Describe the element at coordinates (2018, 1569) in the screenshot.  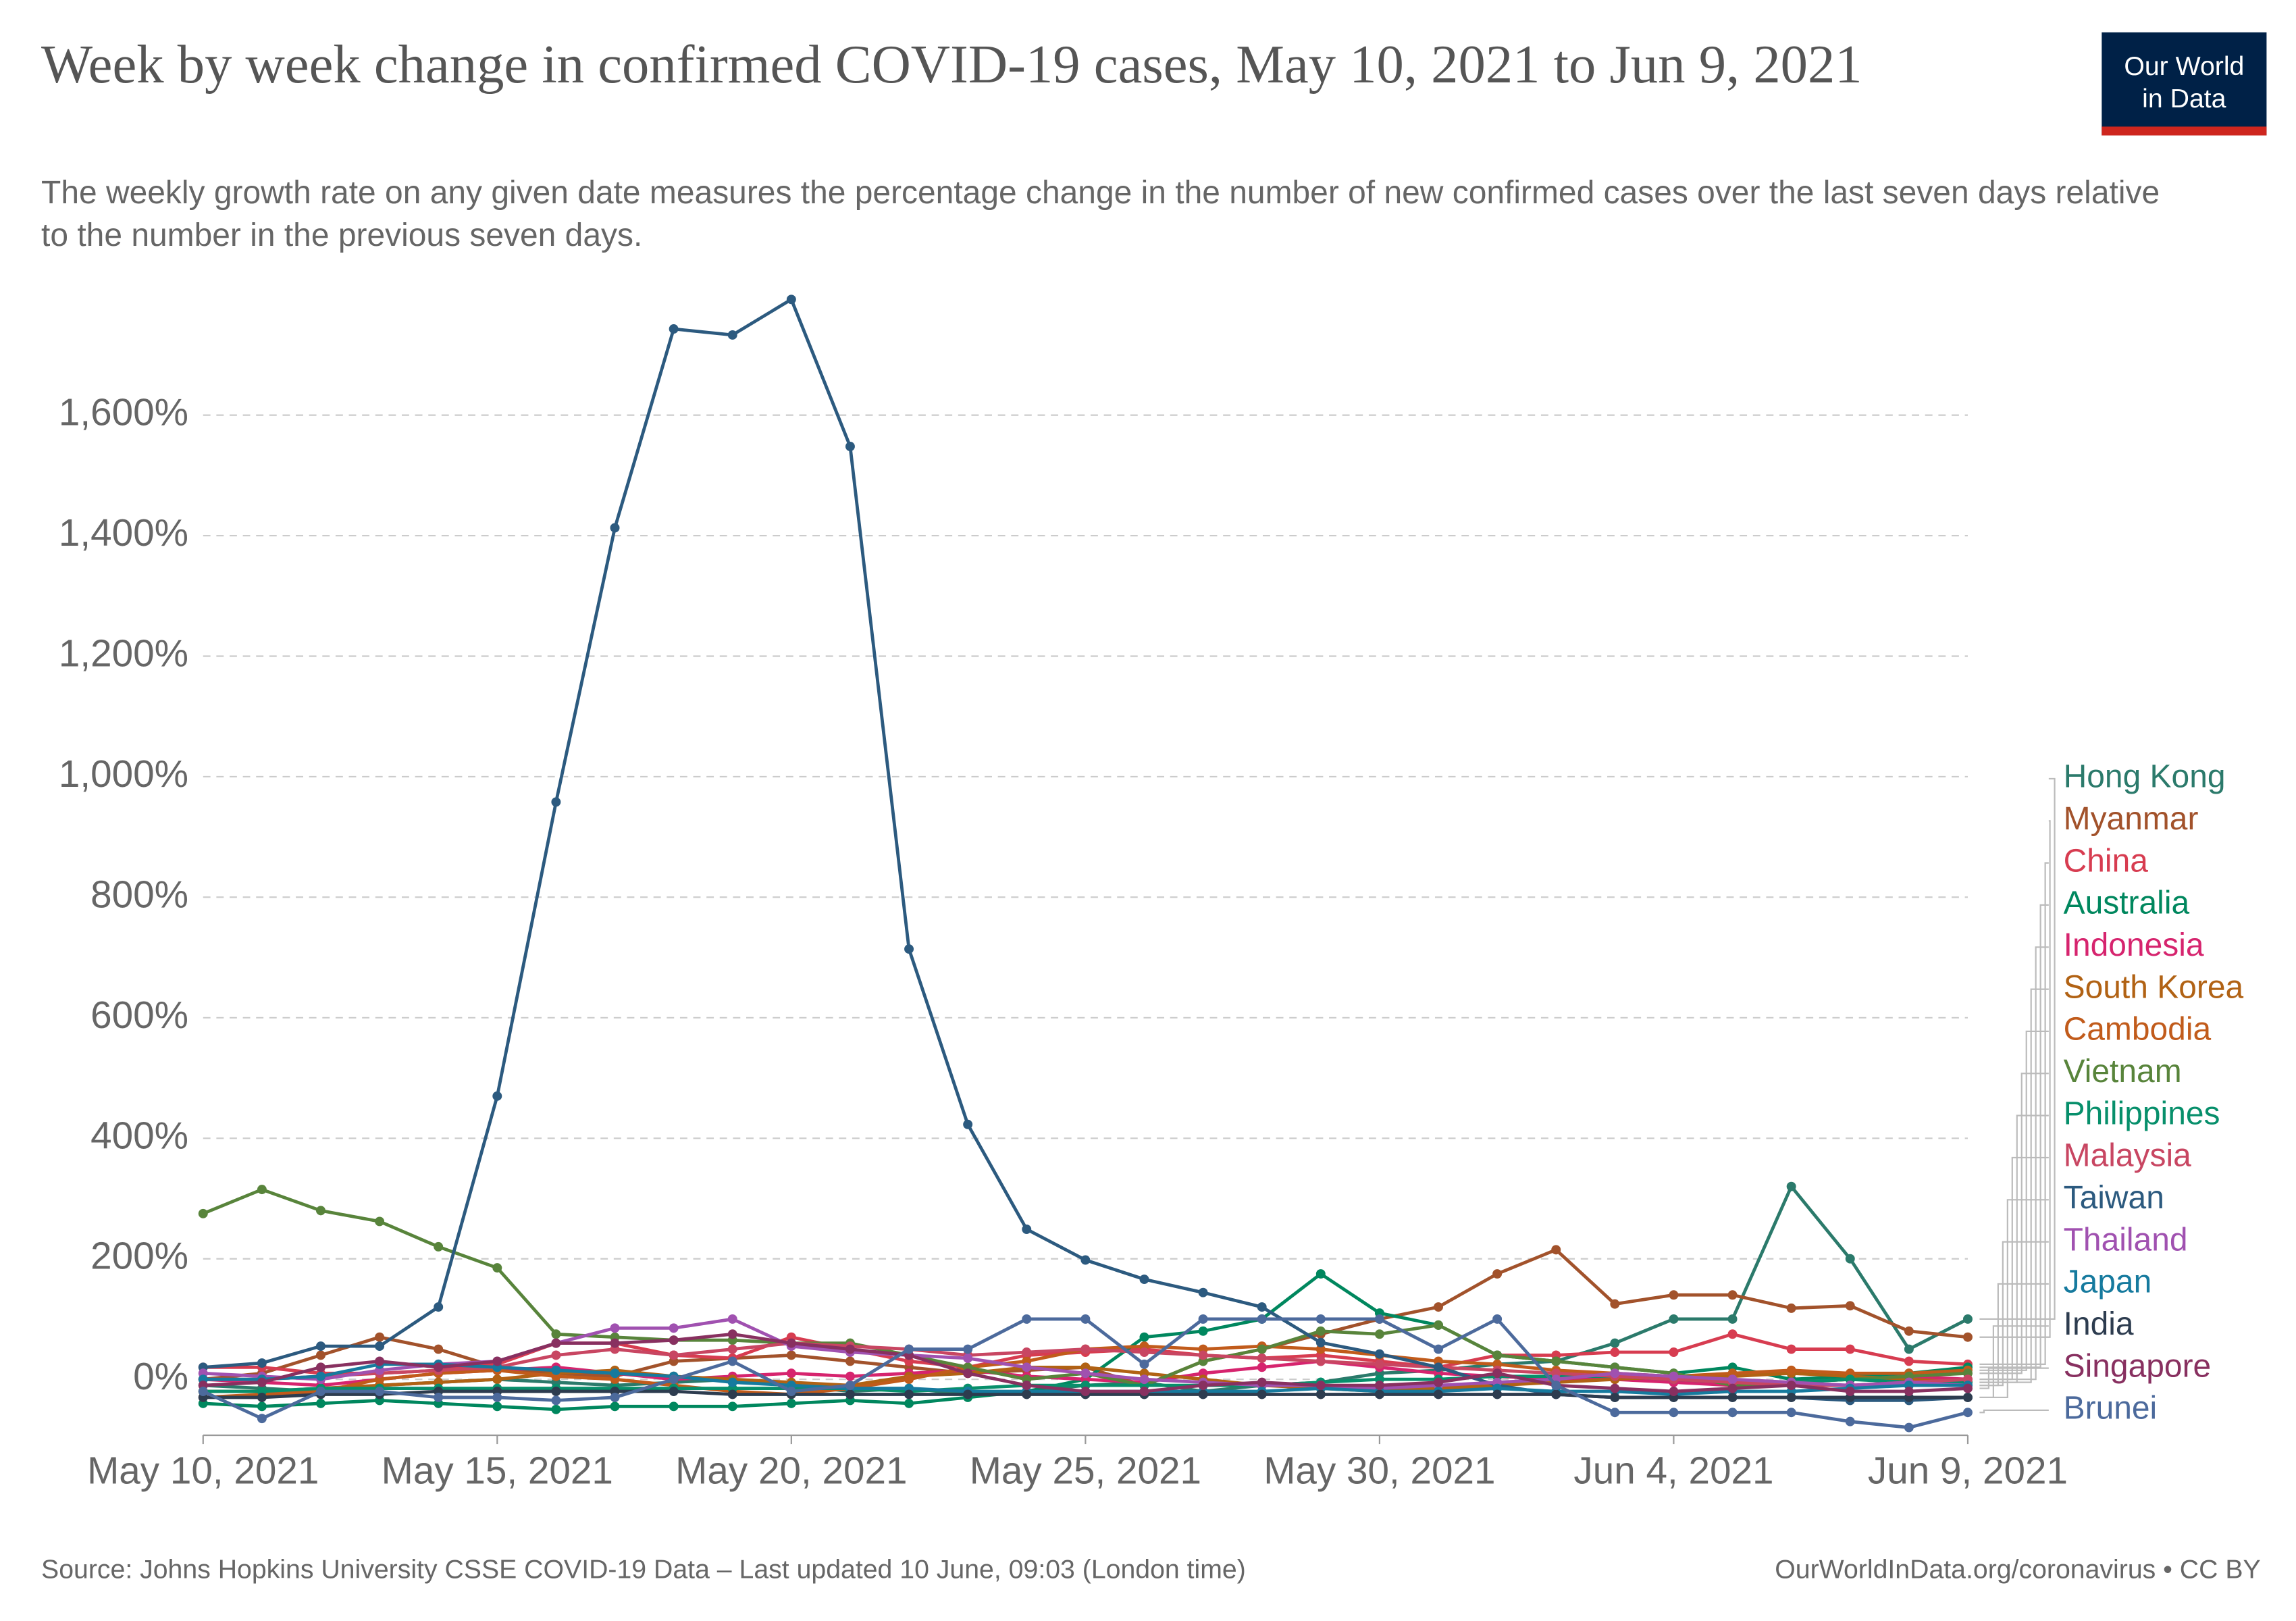
I see `credit: OurWorldInData.org/coronavirus • CC BY` at that location.